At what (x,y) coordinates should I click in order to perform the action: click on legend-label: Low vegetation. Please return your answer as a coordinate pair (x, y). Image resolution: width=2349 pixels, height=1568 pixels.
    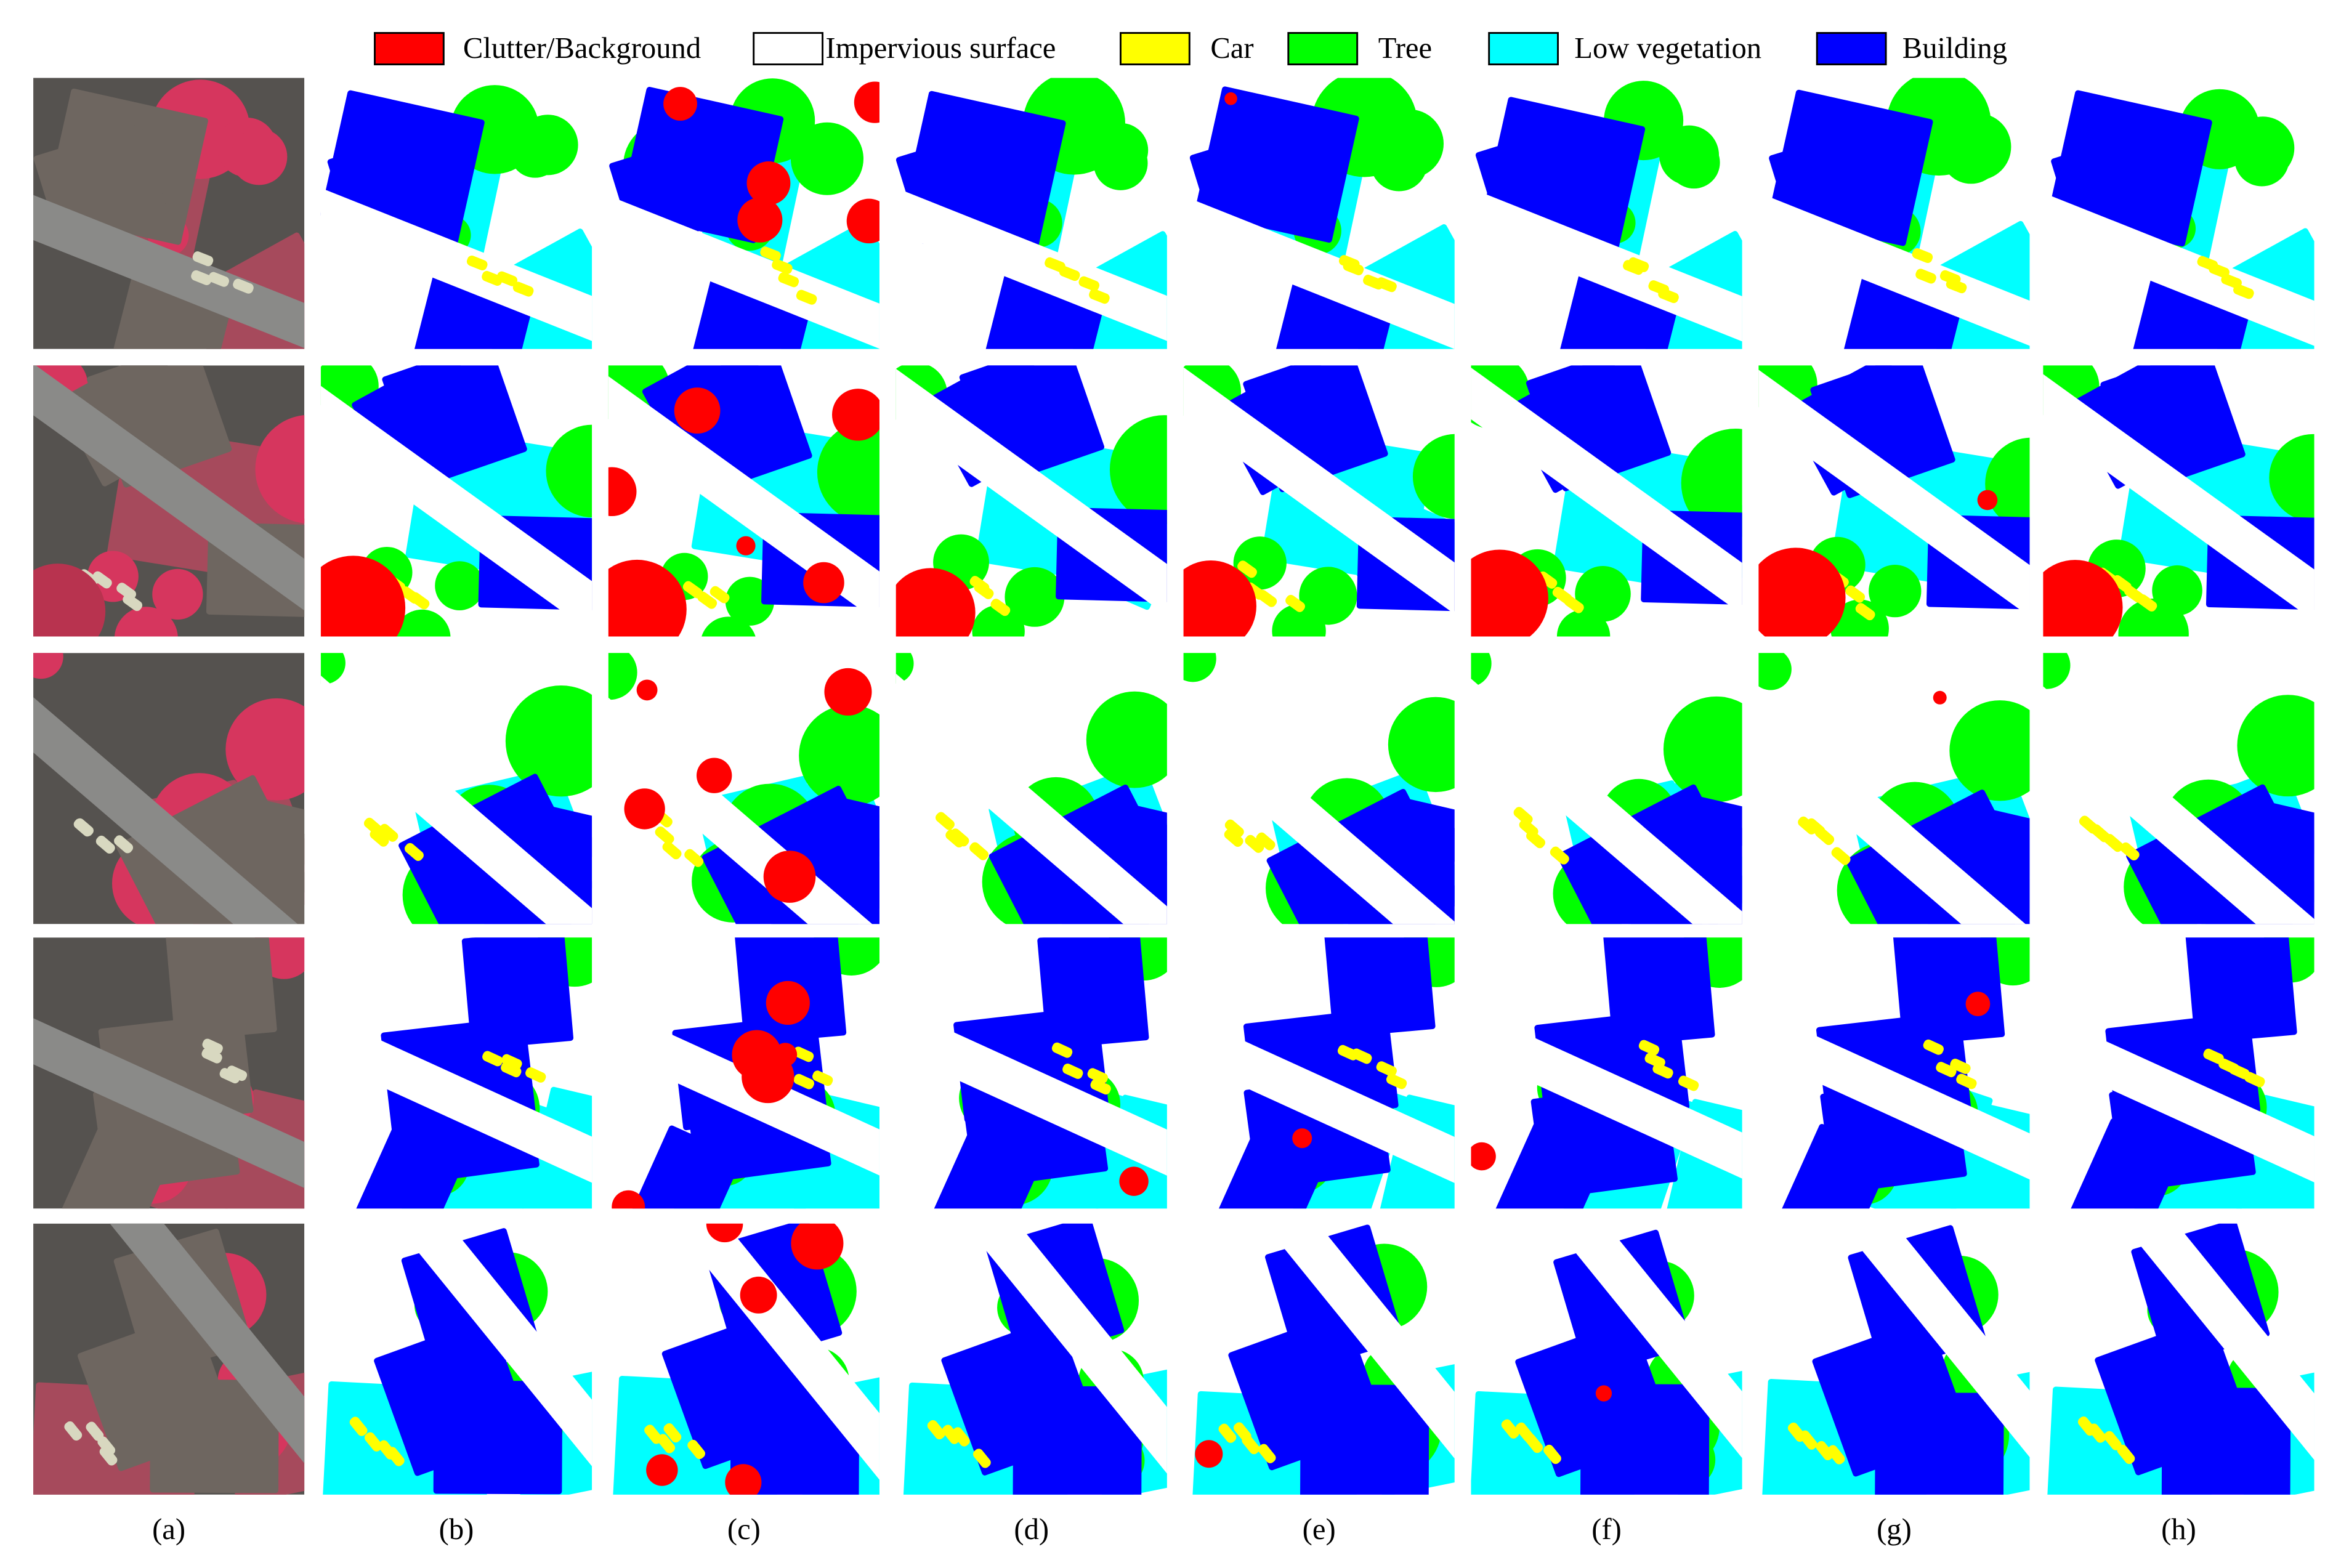
    Looking at the image, I should click on (1667, 48).